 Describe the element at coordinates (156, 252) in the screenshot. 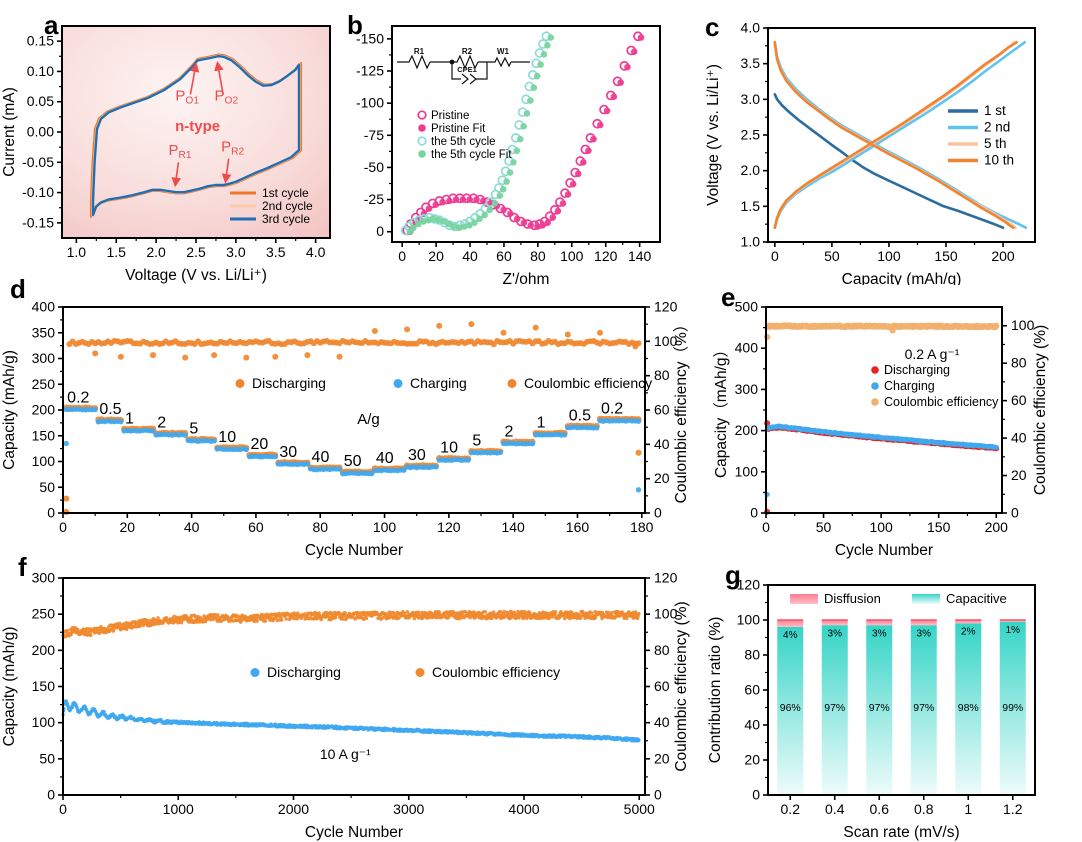

I see `svg-text: 2.0` at that location.